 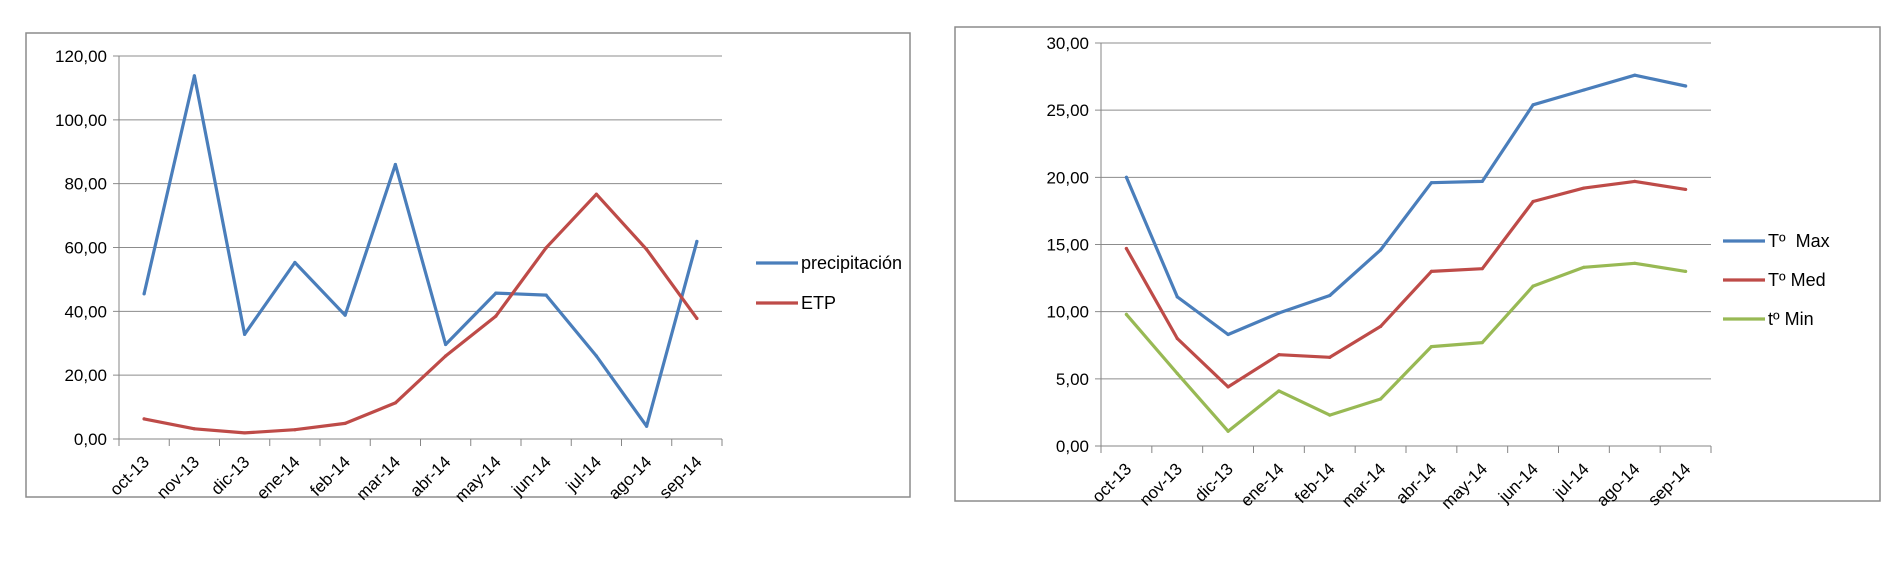 I want to click on y-tick-label: 80,00, so click(x=85, y=184).